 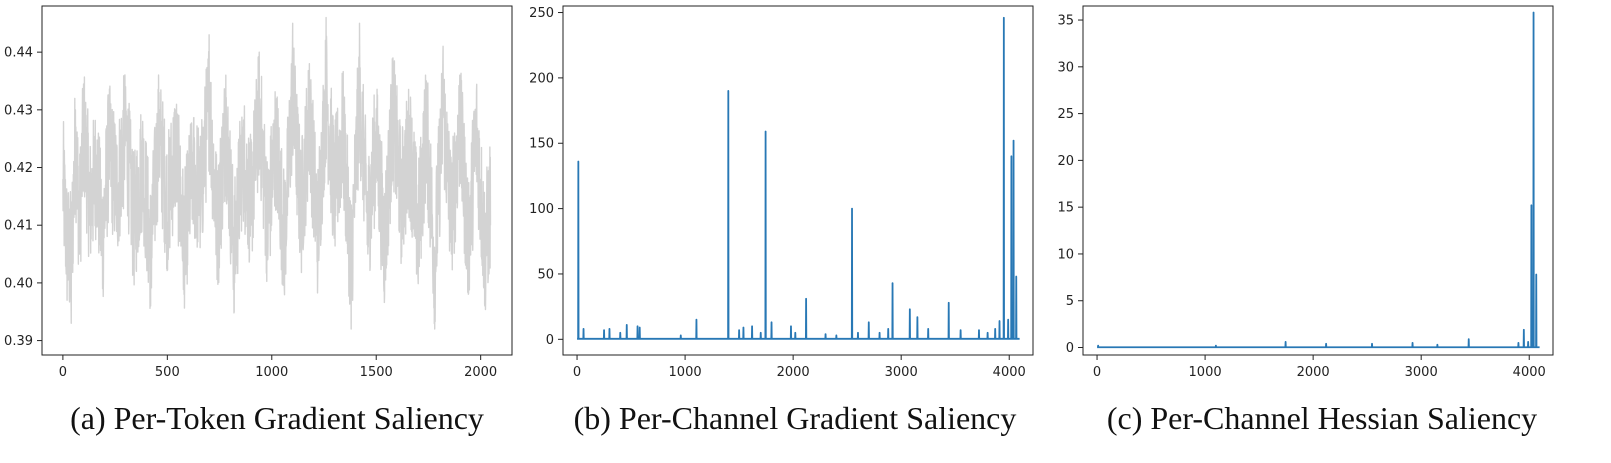 What do you see at coordinates (541, 13) in the screenshot?
I see `chart-b-y-tick-label: 250` at bounding box center [541, 13].